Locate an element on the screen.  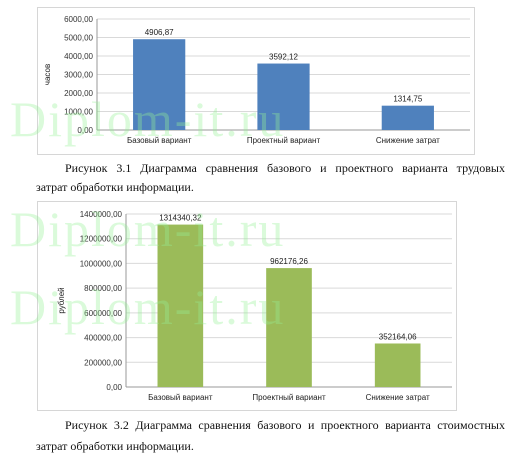
y-tick-label: 1200000,00 is located at coordinates (101, 239).